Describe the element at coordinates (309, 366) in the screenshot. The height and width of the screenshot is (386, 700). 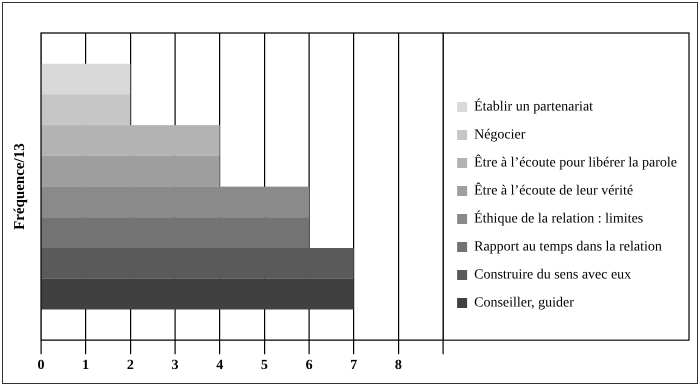
I see `x-tick-label: 6` at that location.